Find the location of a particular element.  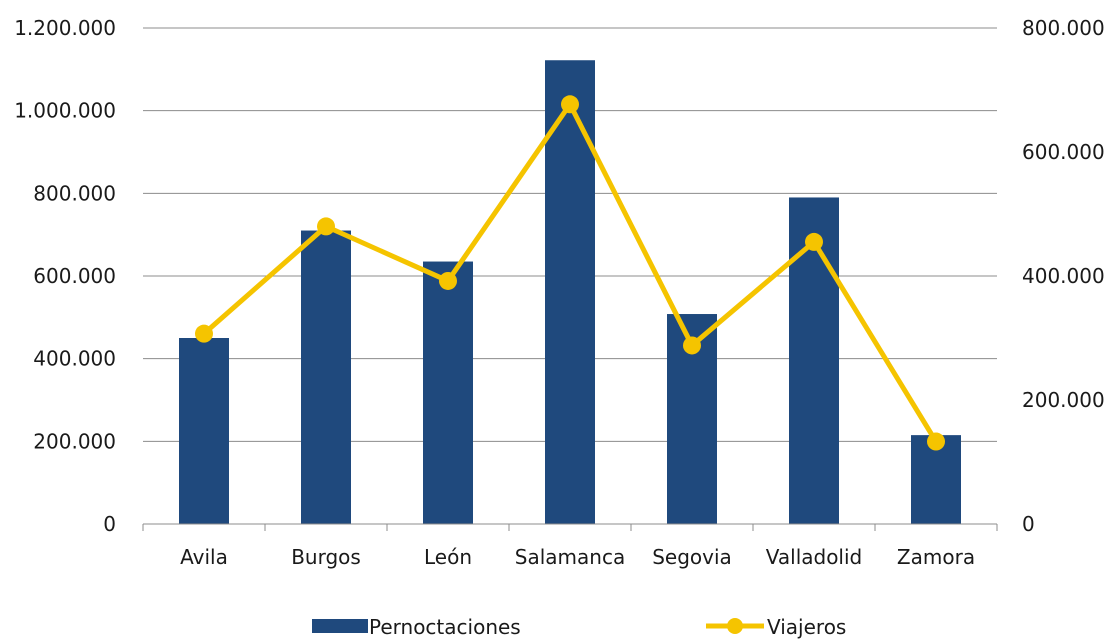

y-right-tick-label: 600.000 is located at coordinates (1063, 152).